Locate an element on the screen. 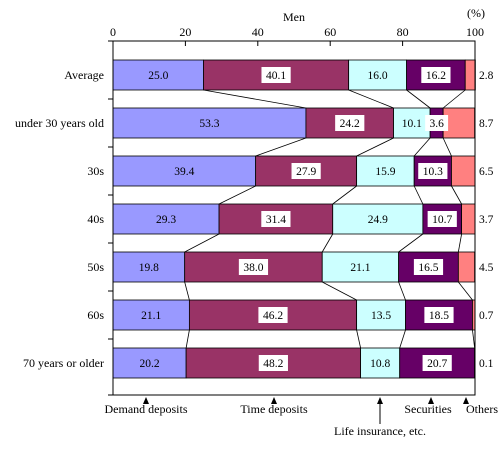  data-label: 46.2 is located at coordinates (273, 316).